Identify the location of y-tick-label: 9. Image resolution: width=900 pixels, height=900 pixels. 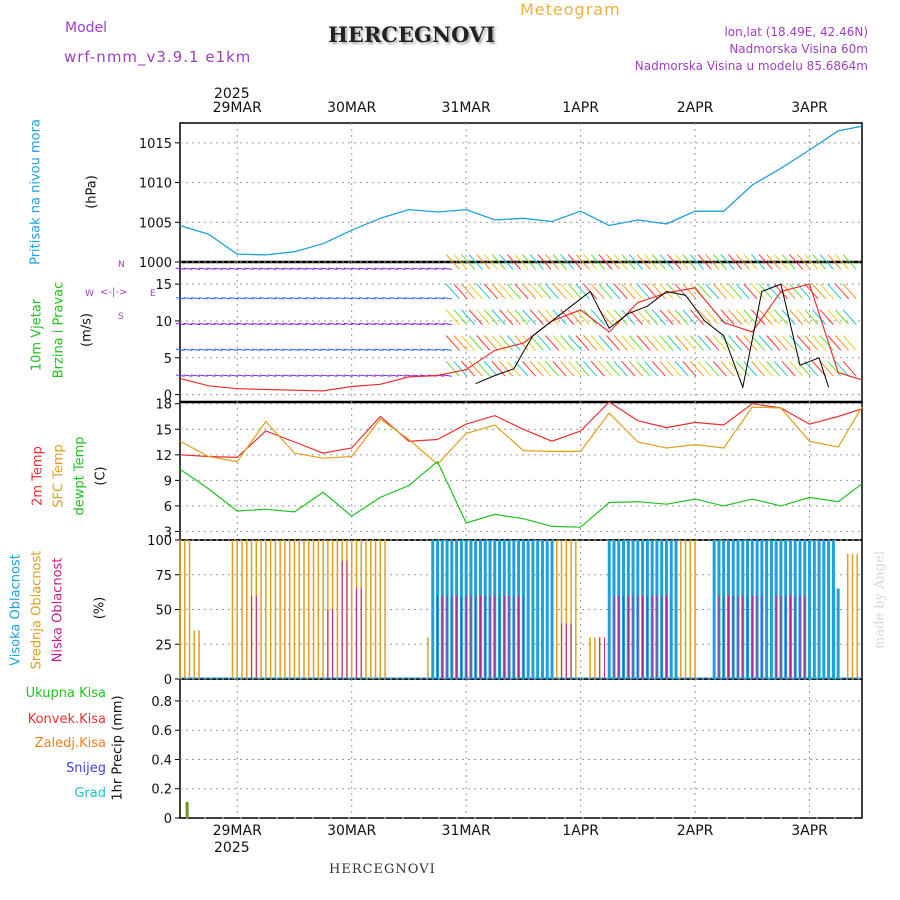
(168, 481).